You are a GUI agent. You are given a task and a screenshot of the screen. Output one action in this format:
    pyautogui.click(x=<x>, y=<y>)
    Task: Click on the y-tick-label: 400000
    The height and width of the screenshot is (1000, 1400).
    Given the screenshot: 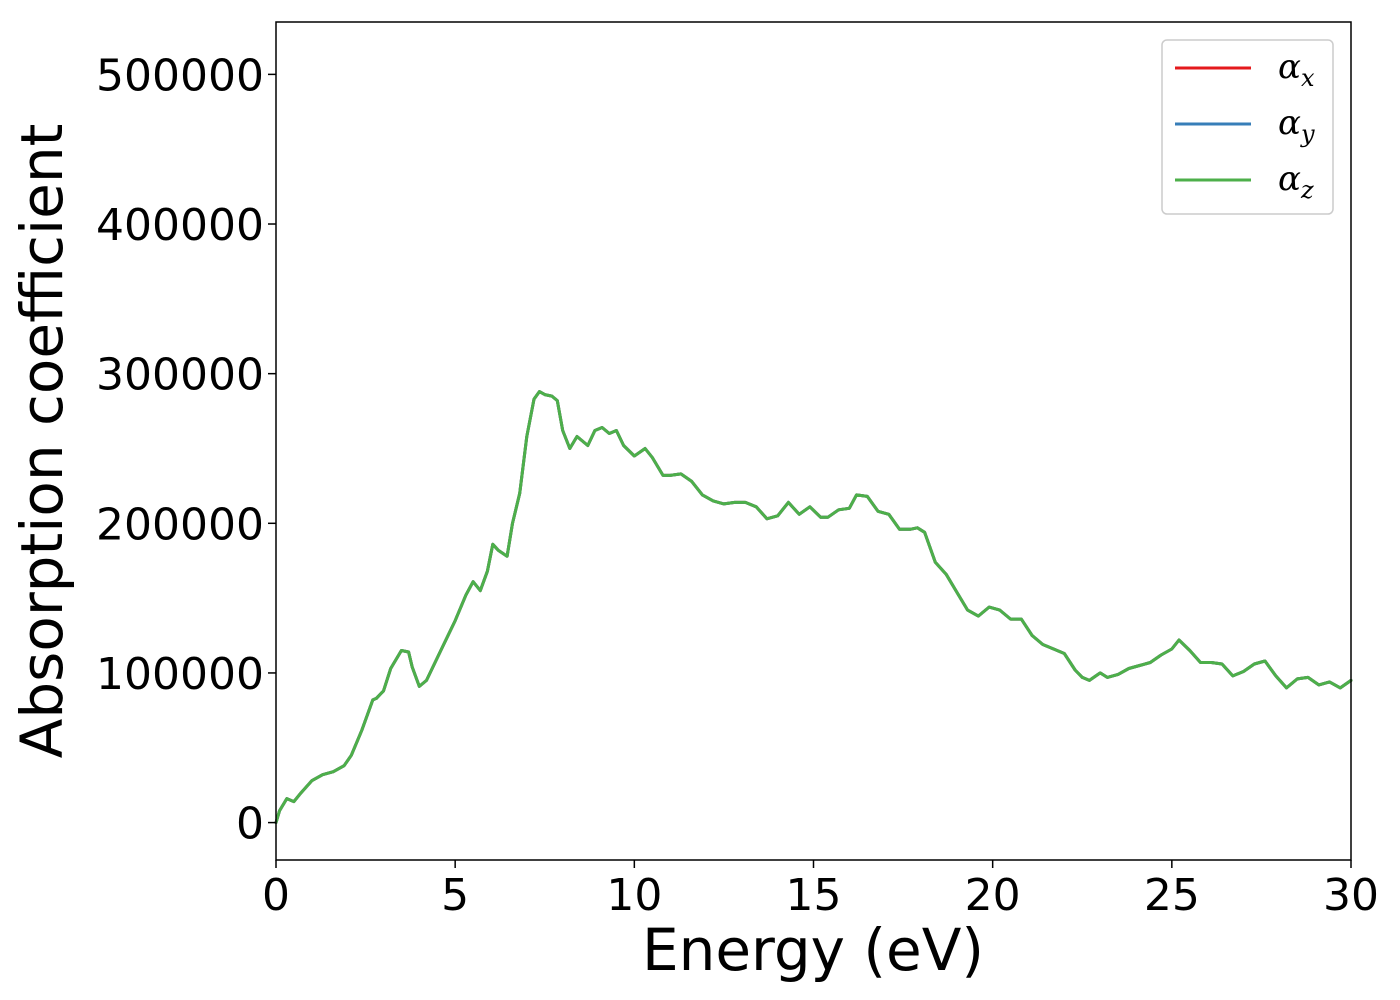 What is the action you would take?
    pyautogui.click(x=180, y=225)
    